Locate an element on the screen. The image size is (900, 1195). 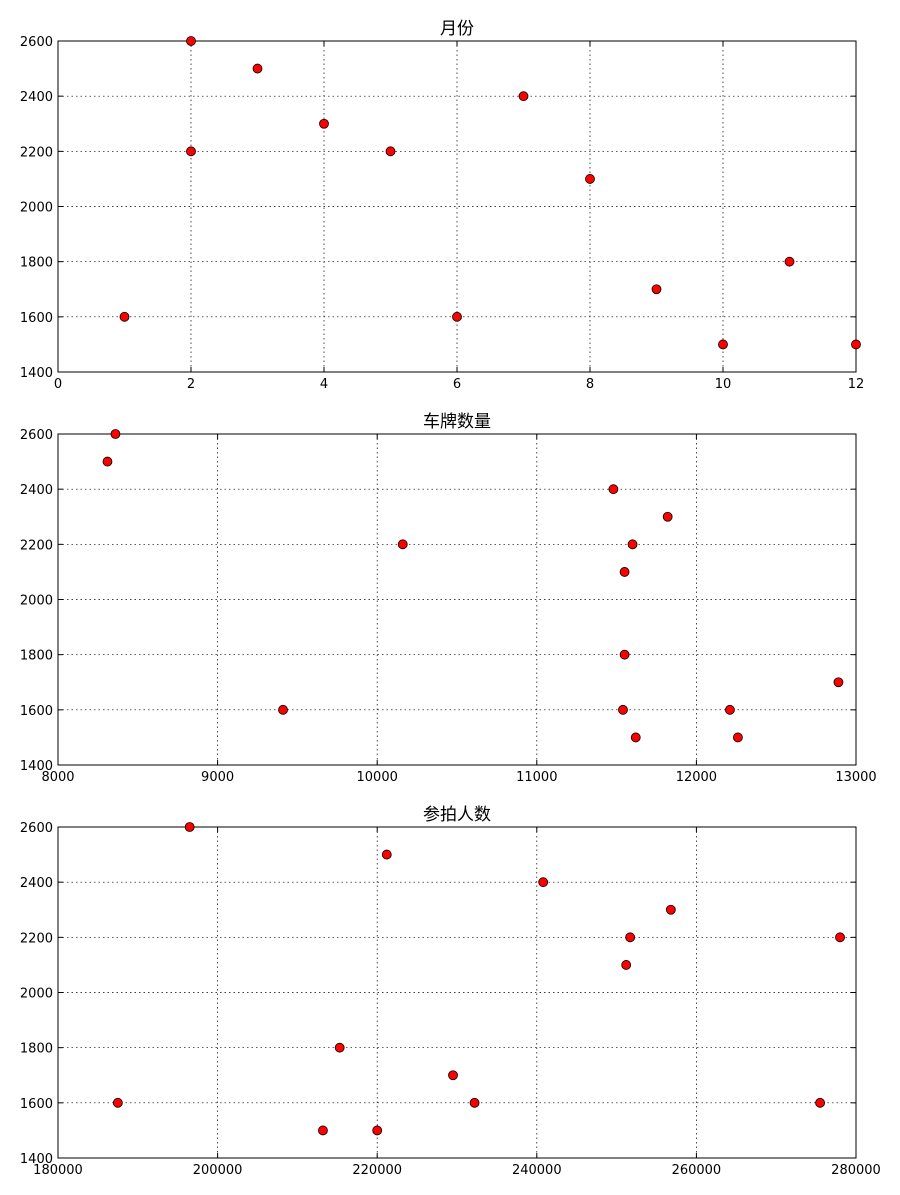
x-tick-label: 6 is located at coordinates (457, 384).